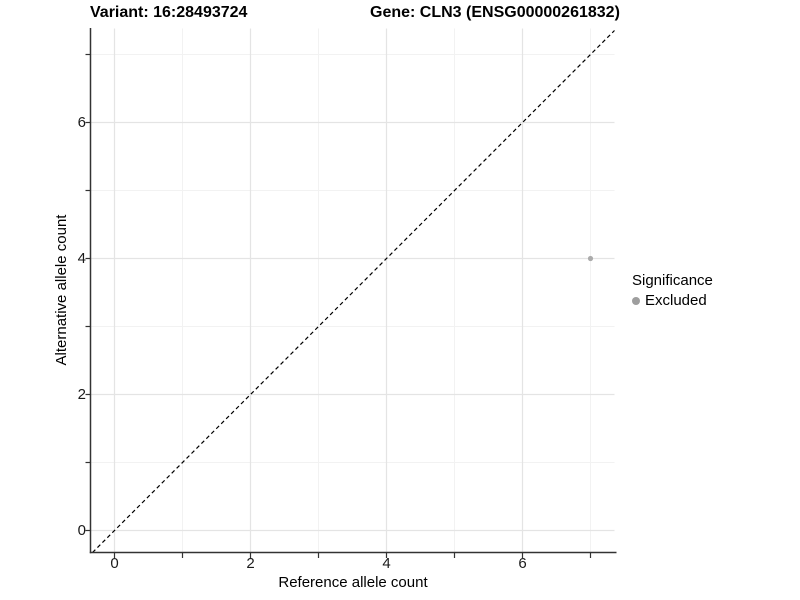 This screenshot has height=600, width=800. I want to click on y-axis-title: Alternative allele count, so click(61, 290).